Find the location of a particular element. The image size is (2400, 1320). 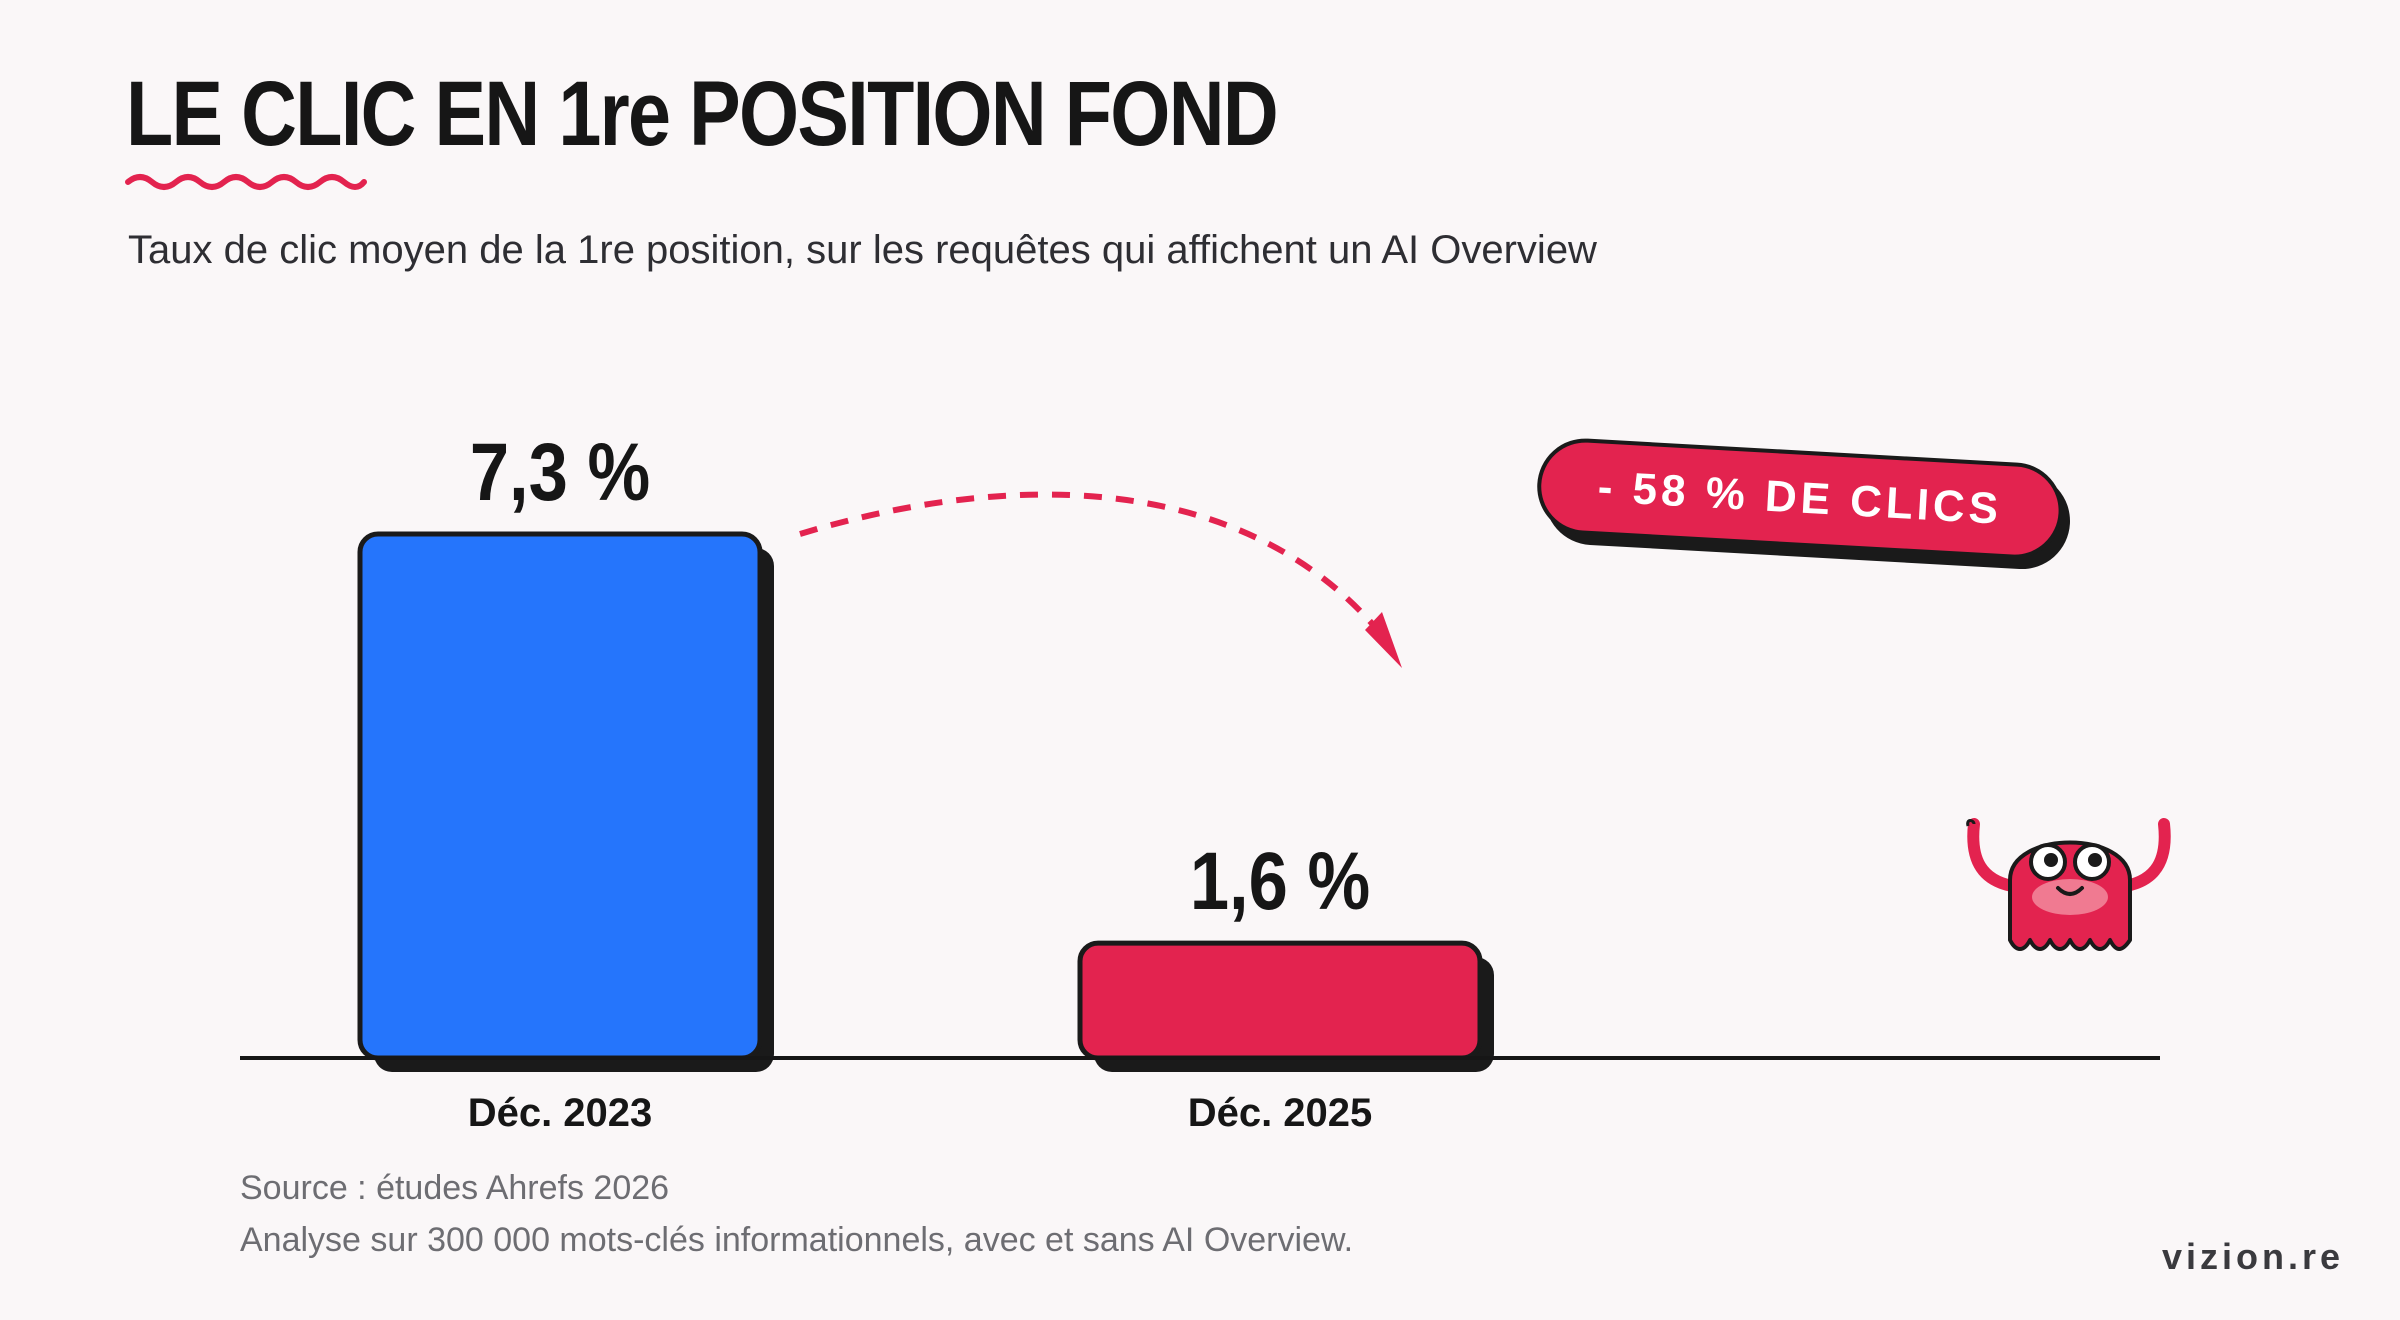

page-title: LE CLIC EN 1re POSITION FOND is located at coordinates (702, 114).